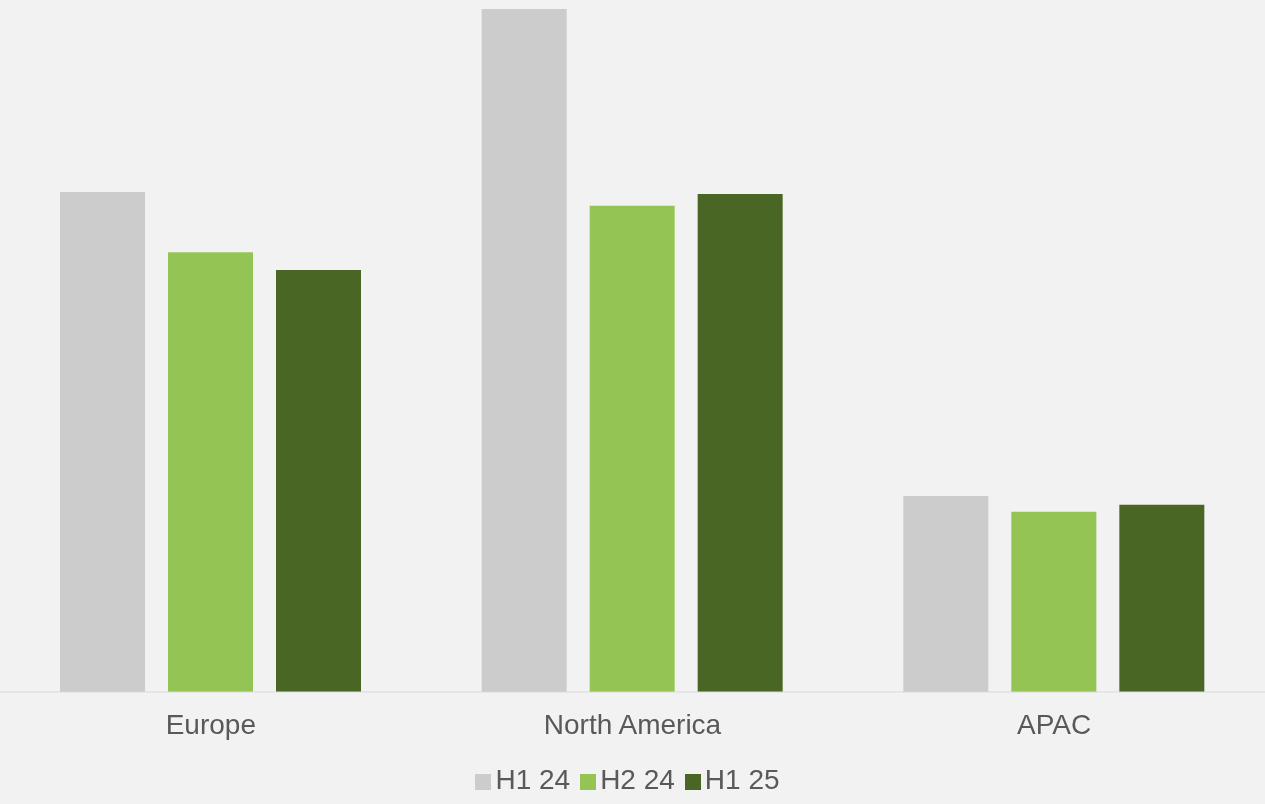 The height and width of the screenshot is (804, 1265). Describe the element at coordinates (742, 779) in the screenshot. I see `legend-label: H1 25` at that location.